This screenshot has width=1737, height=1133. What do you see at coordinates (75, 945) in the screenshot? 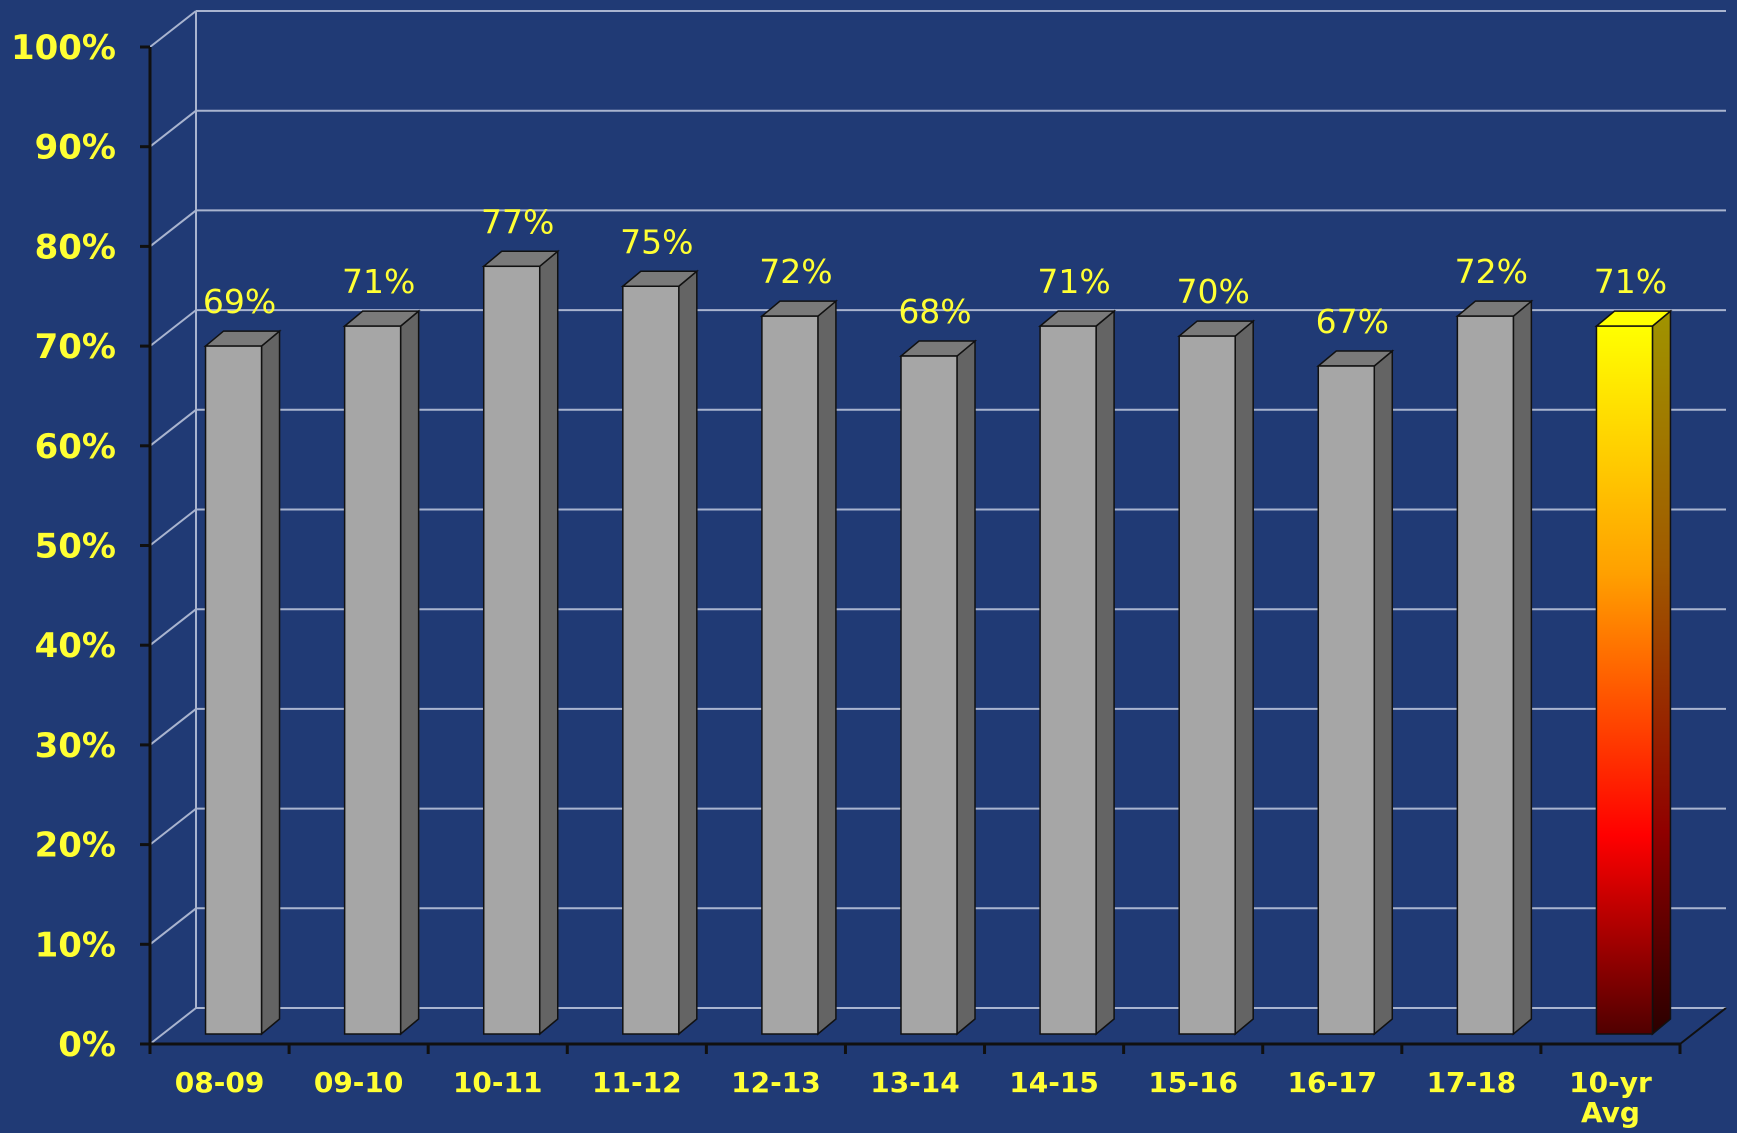
I see `y-tick-label: 10%` at bounding box center [75, 945].